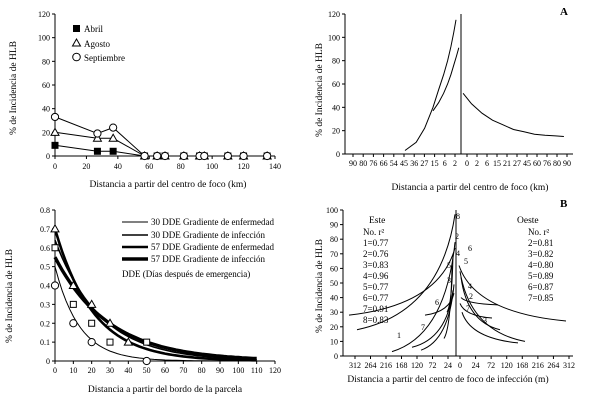  What do you see at coordinates (491, 365) in the screenshot?
I see `br-x-tick-label: 72` at bounding box center [491, 365].